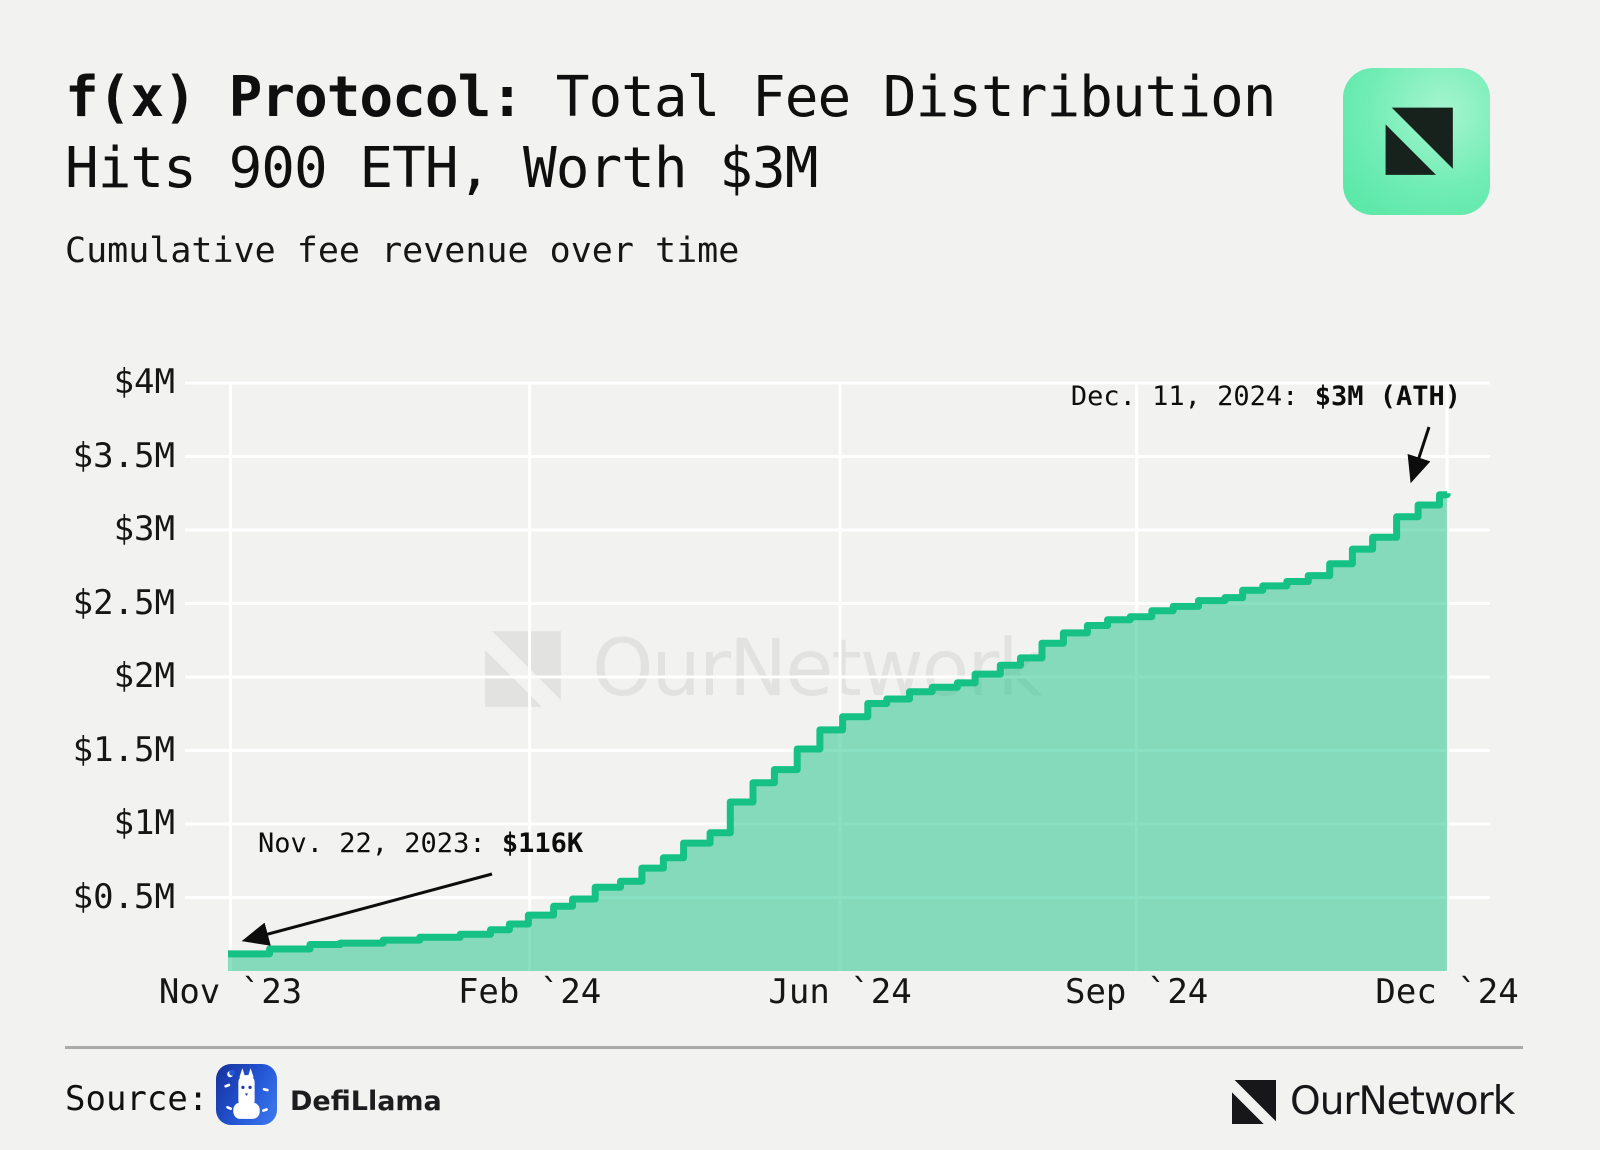 This screenshot has height=1150, width=1600. What do you see at coordinates (1192, 396) in the screenshot?
I see `annotation-ath-date: Dec. 11, 2024:` at bounding box center [1192, 396].